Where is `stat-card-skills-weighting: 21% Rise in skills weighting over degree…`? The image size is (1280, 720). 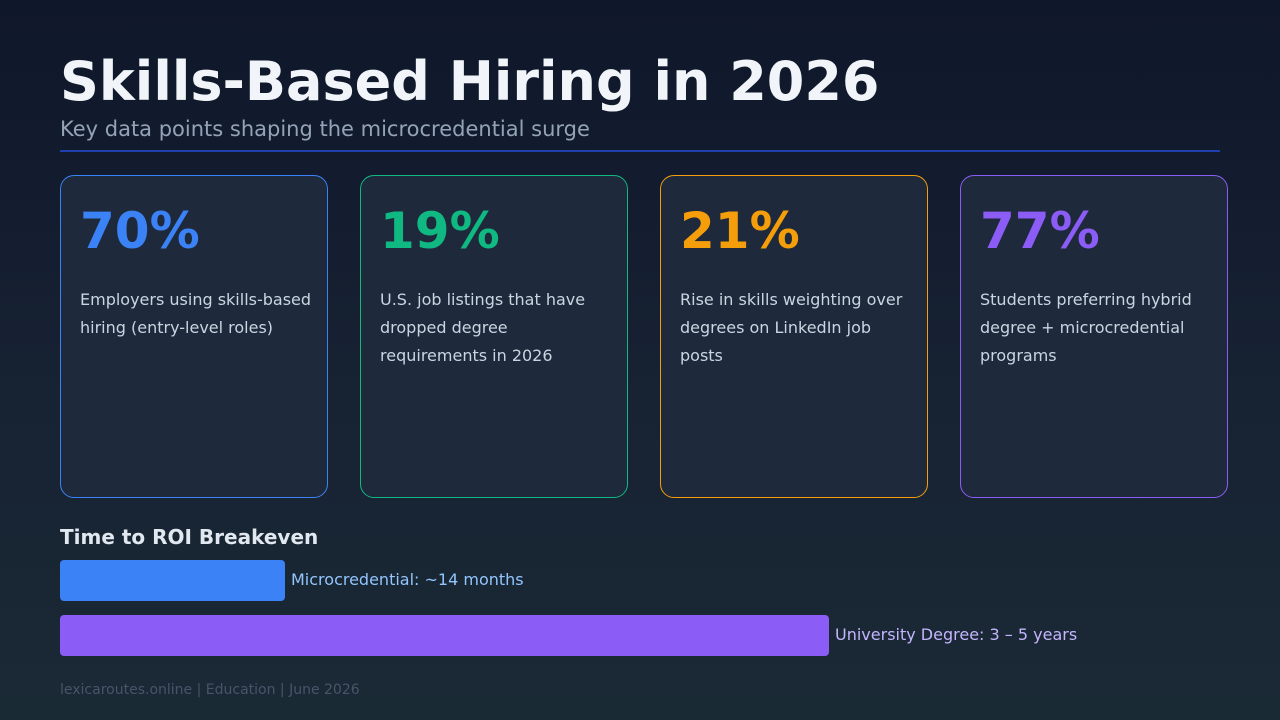 stat-card-skills-weighting: 21% Rise in skills weighting over degree… is located at coordinates (794, 336).